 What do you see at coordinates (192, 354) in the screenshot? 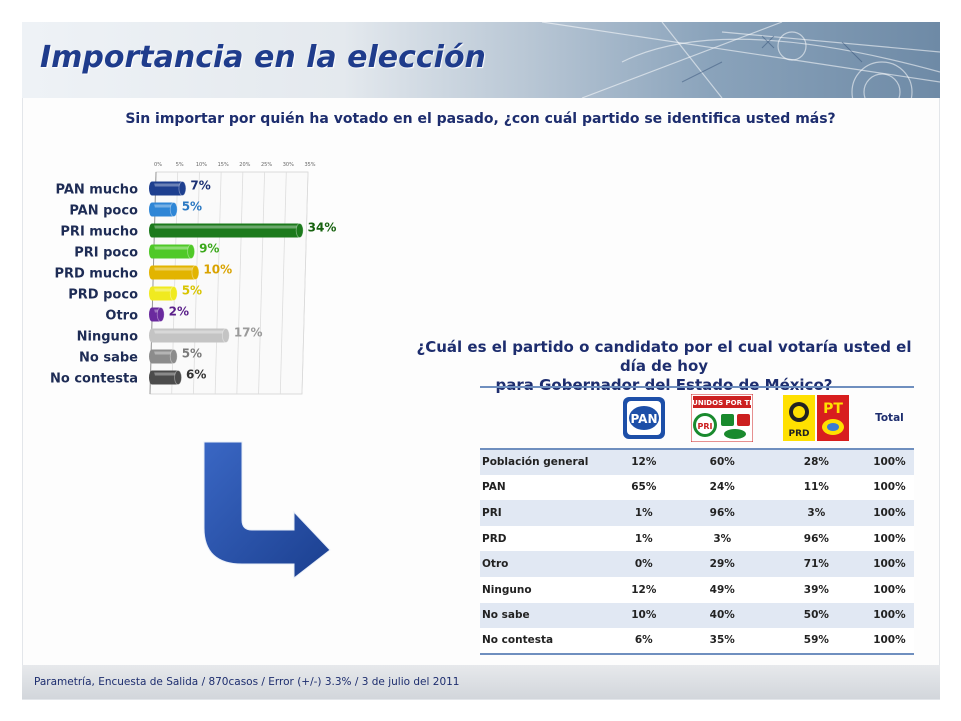
I see `data-label: 5%` at bounding box center [192, 354].